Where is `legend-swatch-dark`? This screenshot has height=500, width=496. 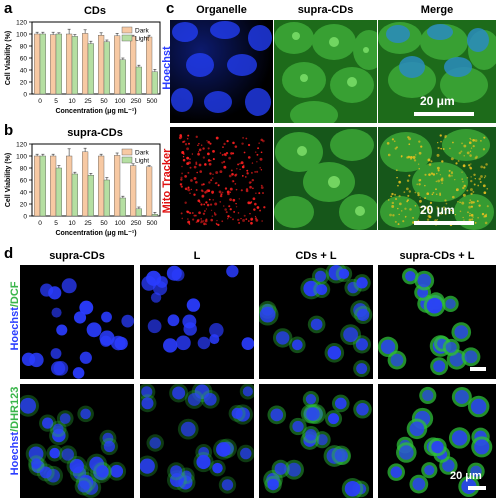
legend-swatch-dark is located at coordinates (127, 152).